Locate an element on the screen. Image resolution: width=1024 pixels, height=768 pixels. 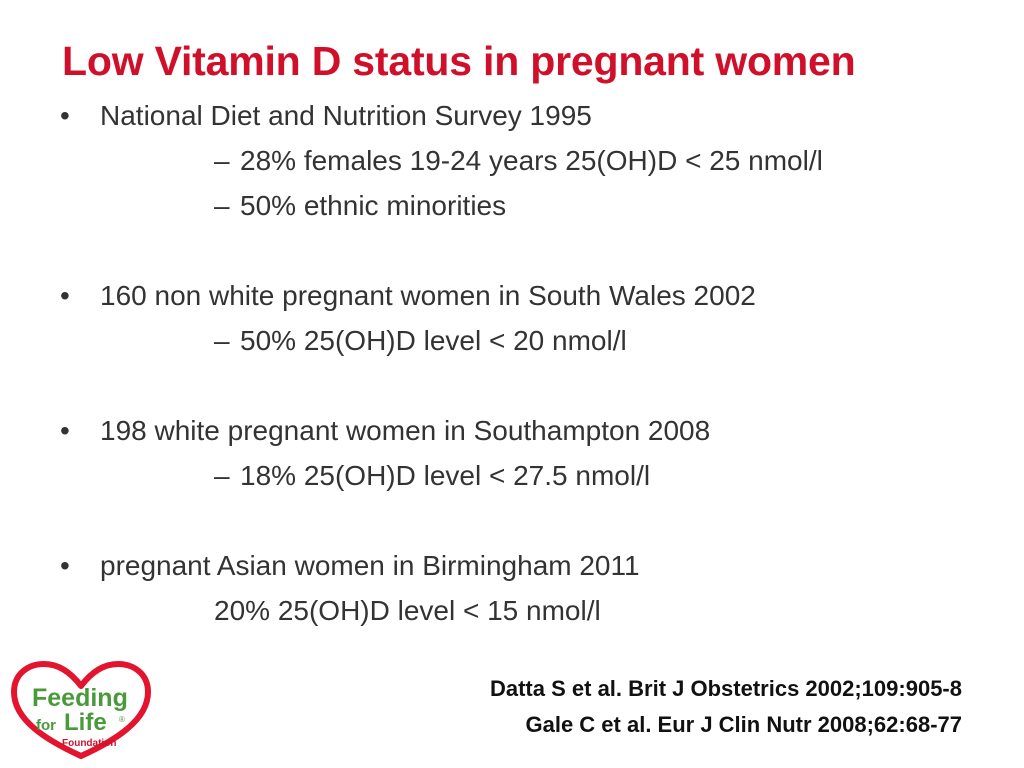
logo-line1: Feeding is located at coordinates (80, 698).